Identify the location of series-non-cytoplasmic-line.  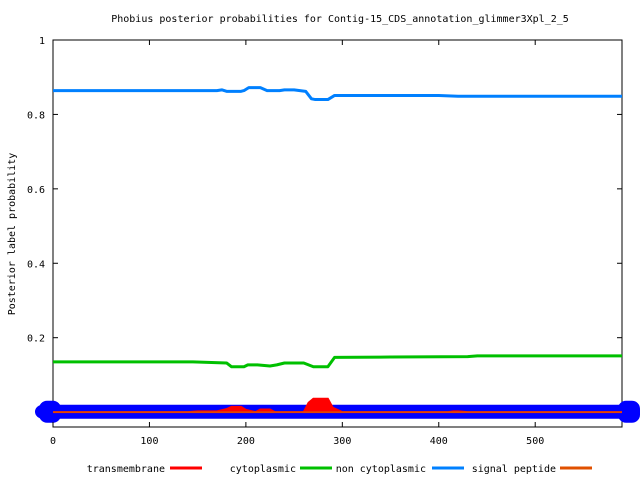
(337, 361).